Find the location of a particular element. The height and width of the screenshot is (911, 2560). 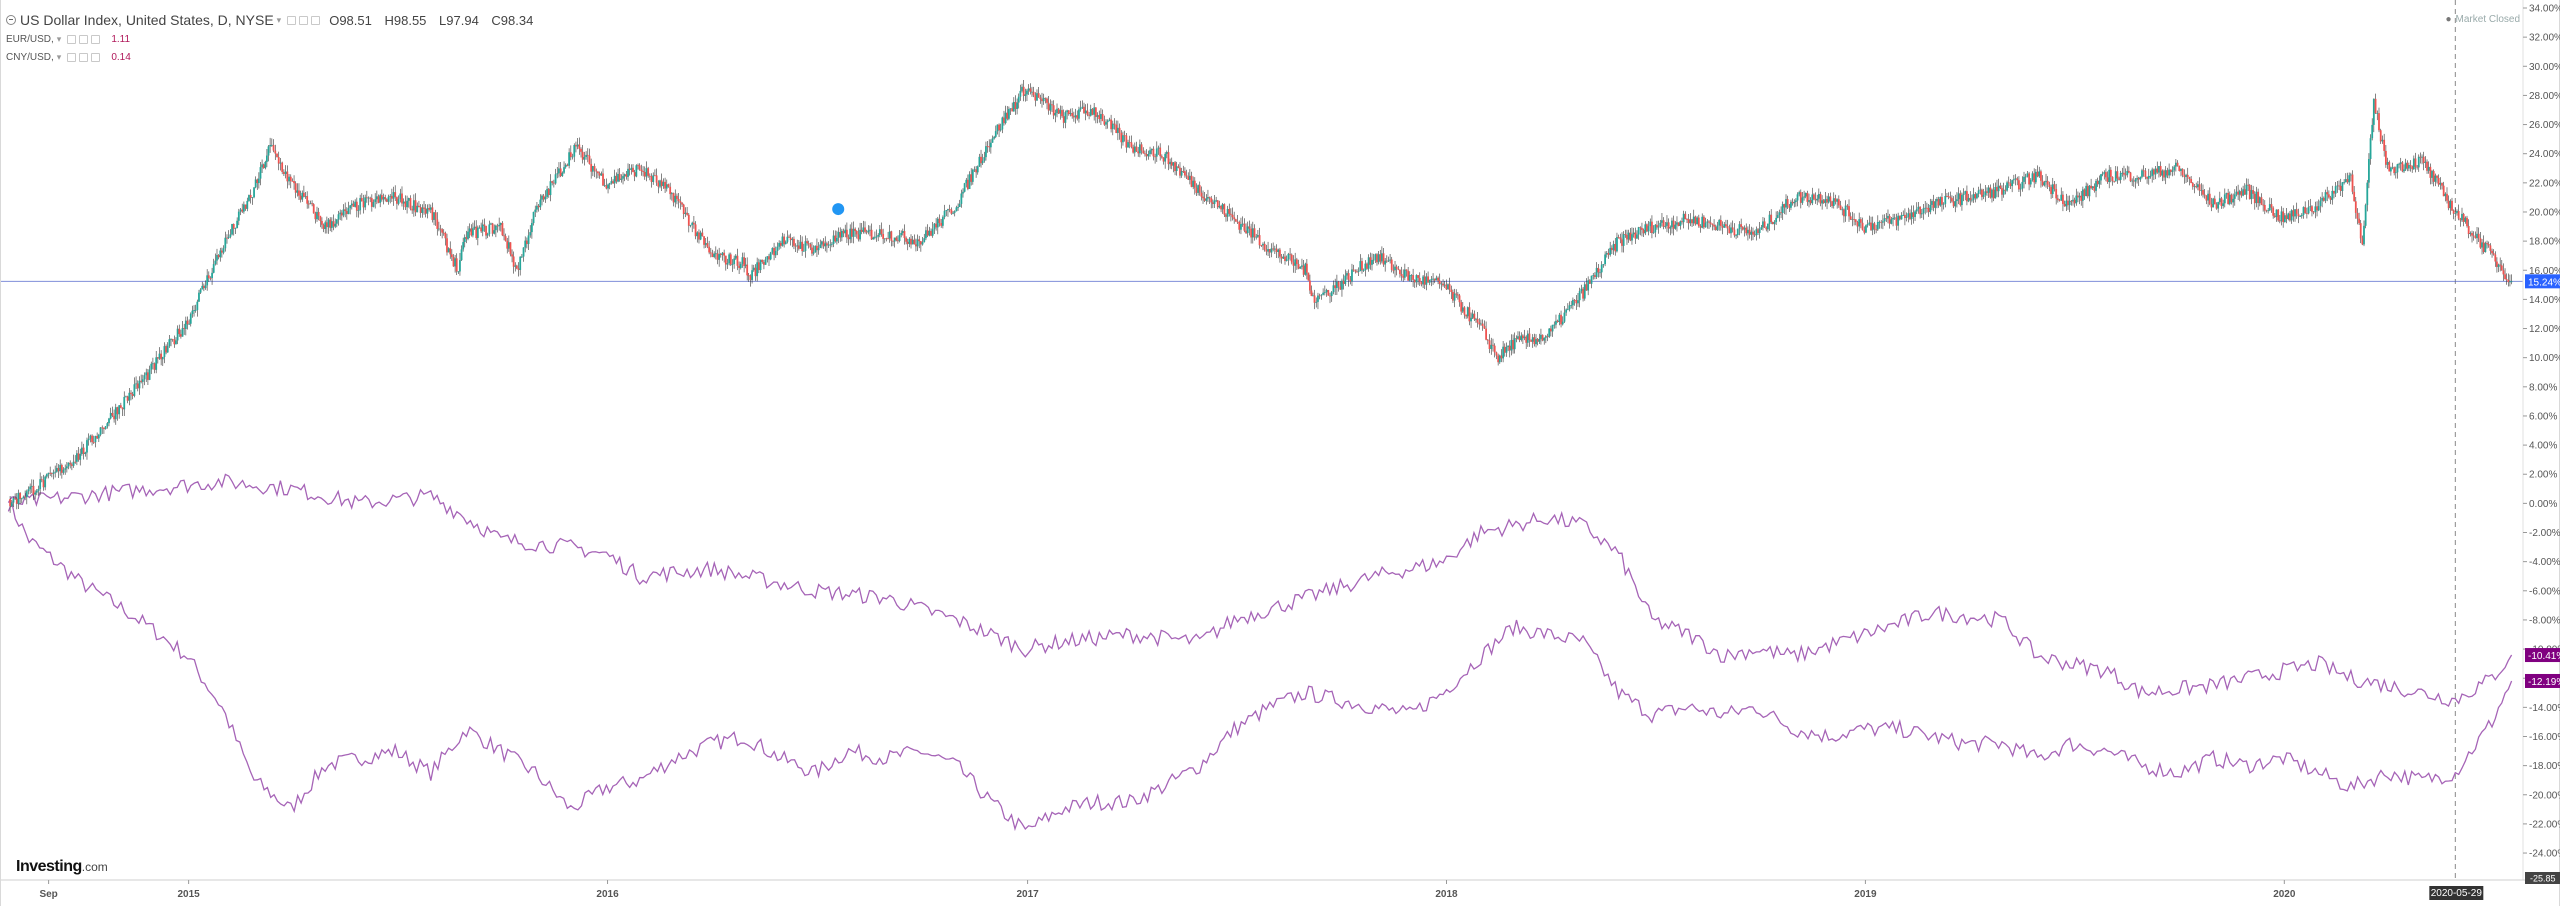

main-series-title: US Dollar Index, United States, D, NYSE is located at coordinates (147, 20).